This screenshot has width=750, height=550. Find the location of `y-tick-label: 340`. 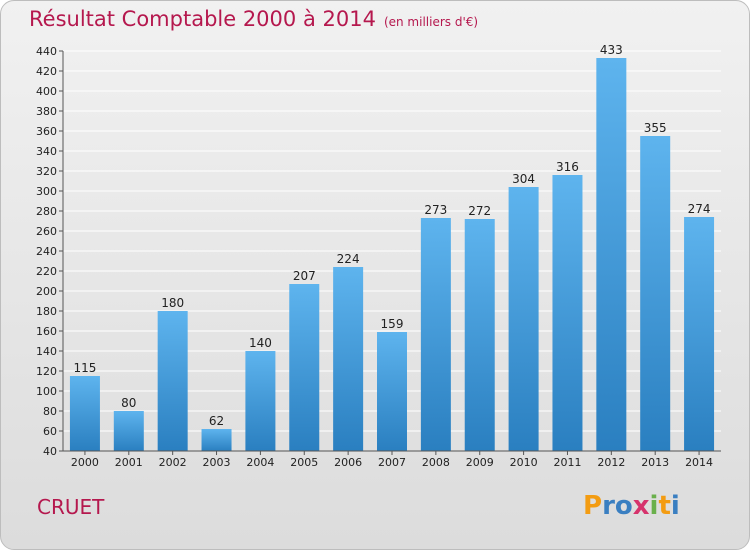

y-tick-label: 340 is located at coordinates (46, 151).